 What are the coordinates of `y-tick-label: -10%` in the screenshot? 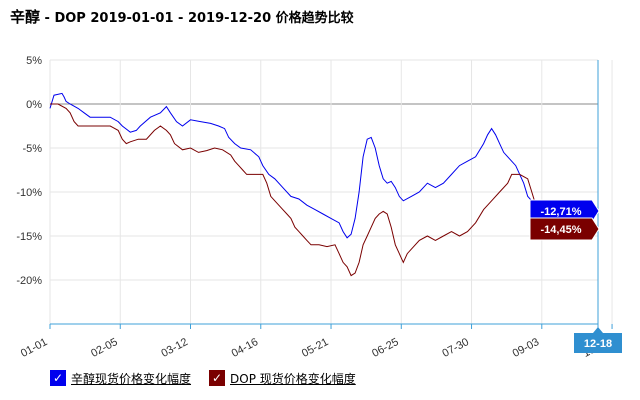 It's located at (29, 193).